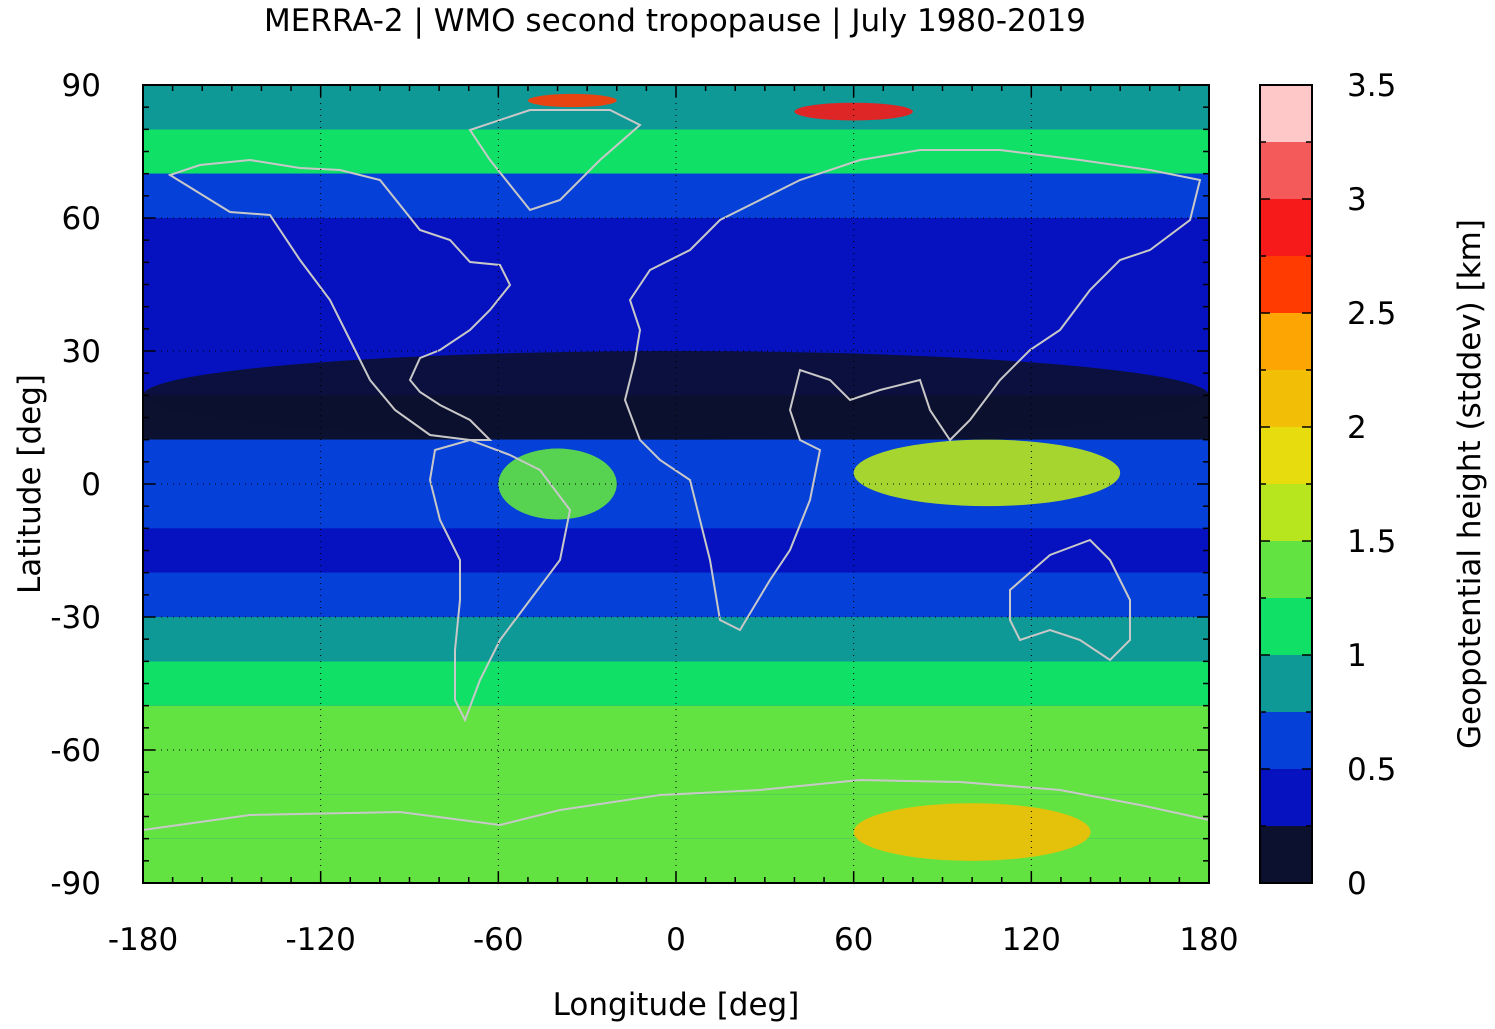 The image size is (1495, 1029). What do you see at coordinates (81, 352) in the screenshot?
I see `y-tick-label: 30` at bounding box center [81, 352].